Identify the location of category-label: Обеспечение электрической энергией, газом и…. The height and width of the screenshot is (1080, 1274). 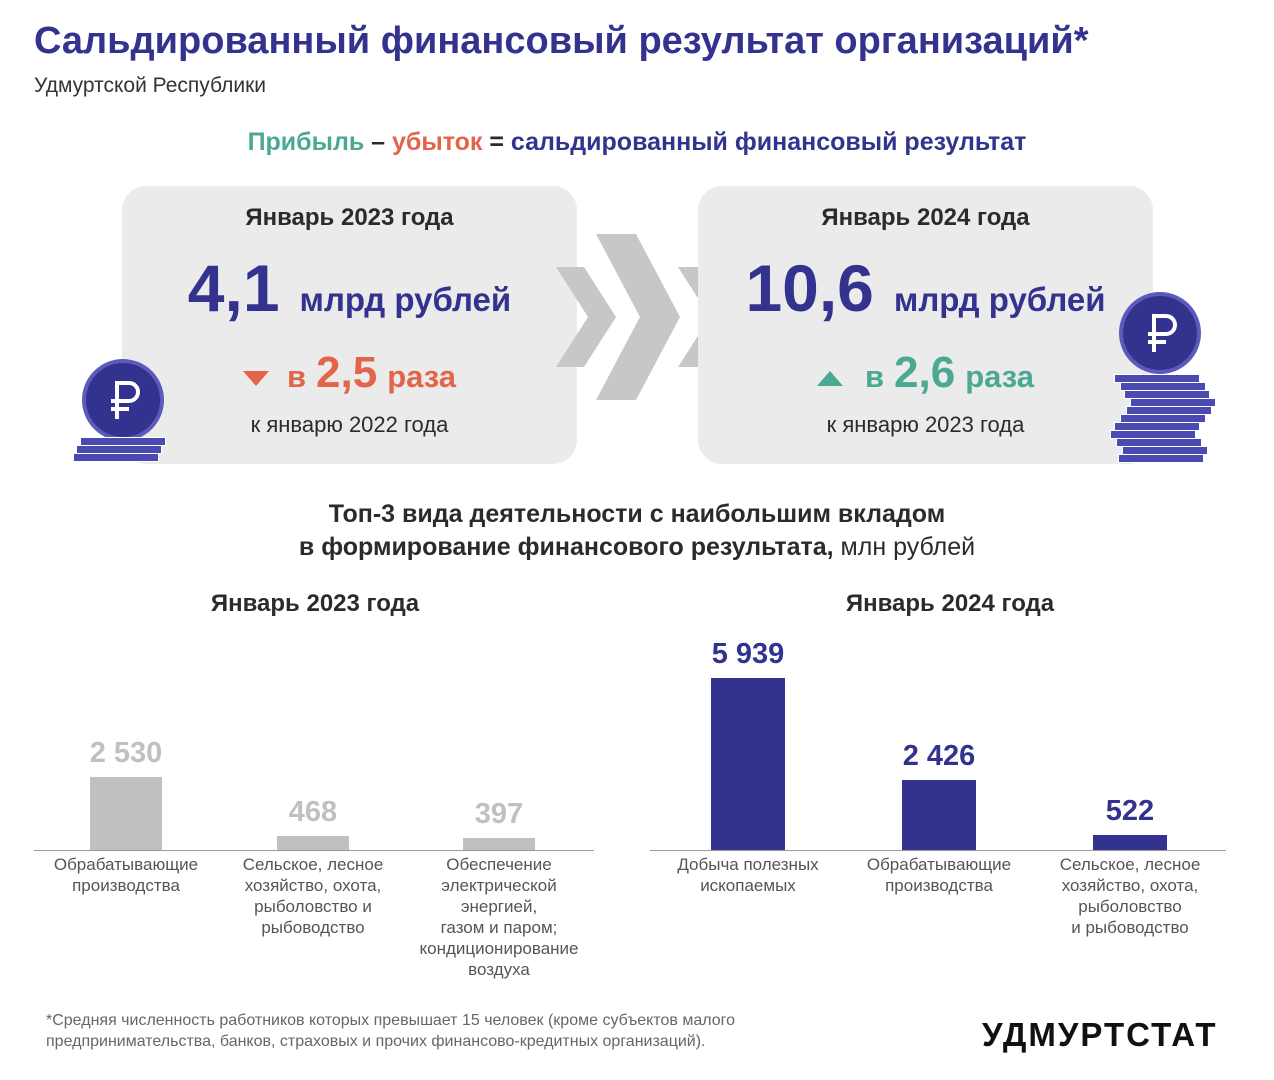
(499, 917).